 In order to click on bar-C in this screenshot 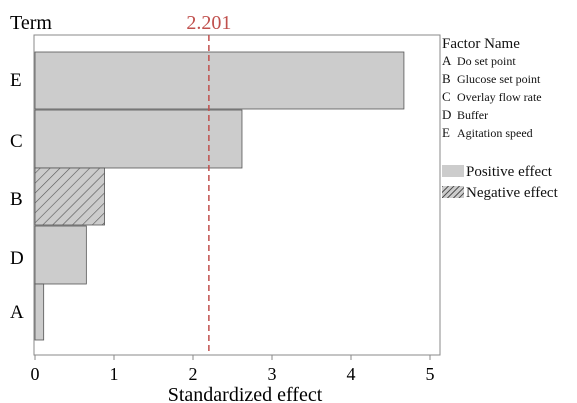, I will do `click(138, 139)`.